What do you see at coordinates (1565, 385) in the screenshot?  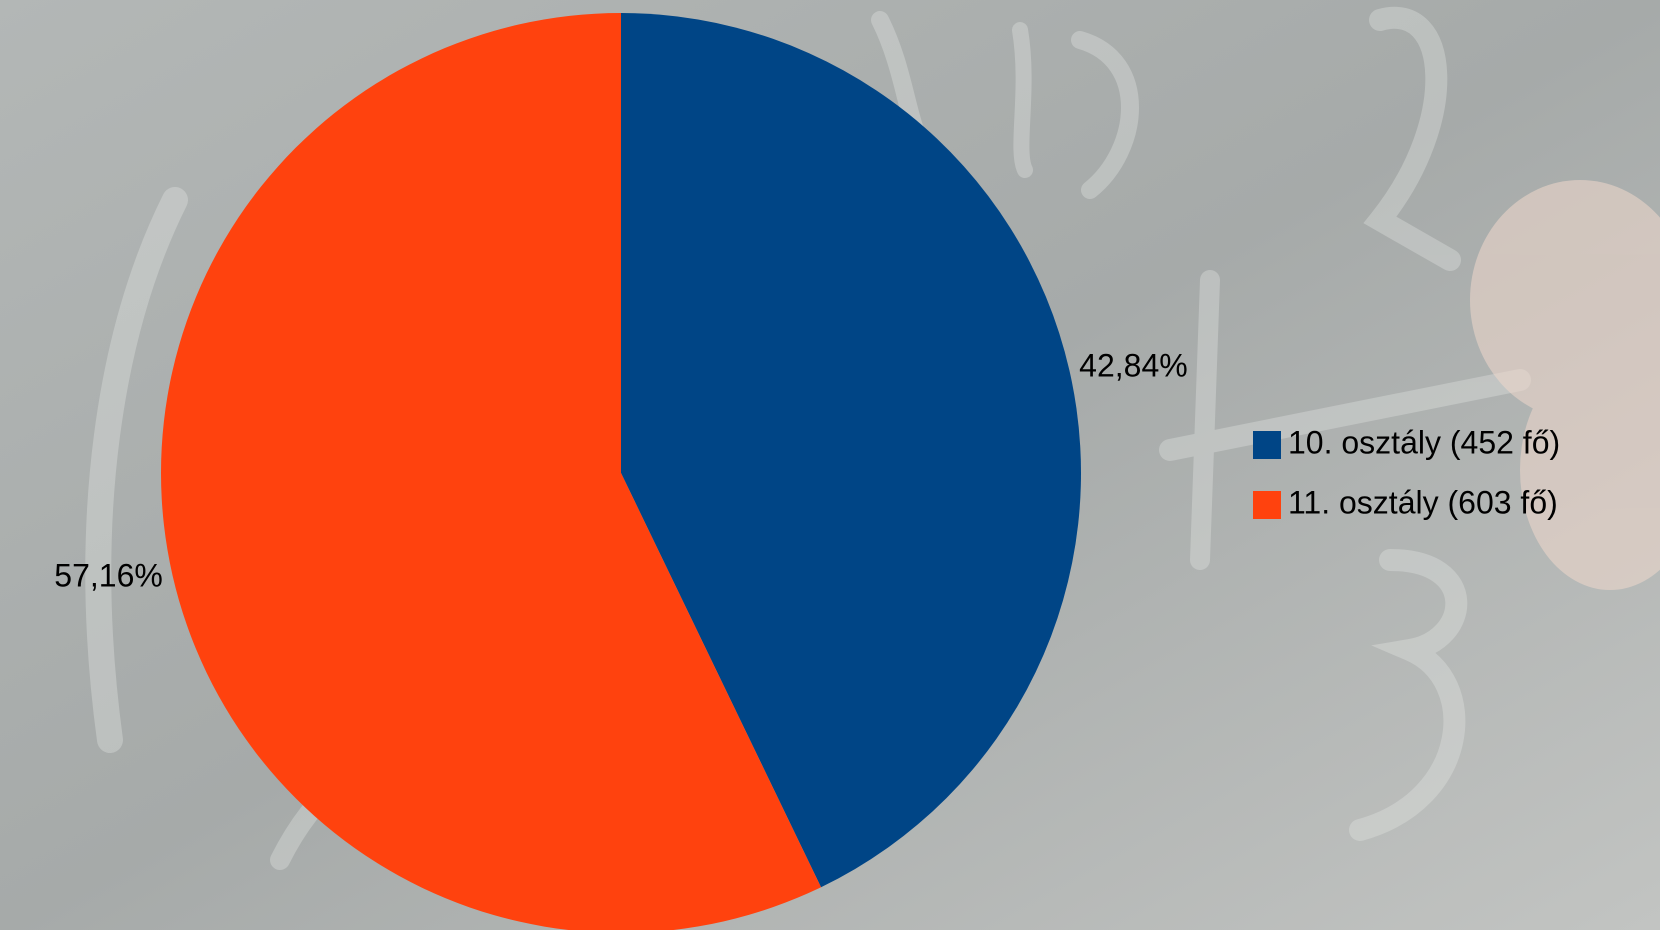 I see `hand` at bounding box center [1565, 385].